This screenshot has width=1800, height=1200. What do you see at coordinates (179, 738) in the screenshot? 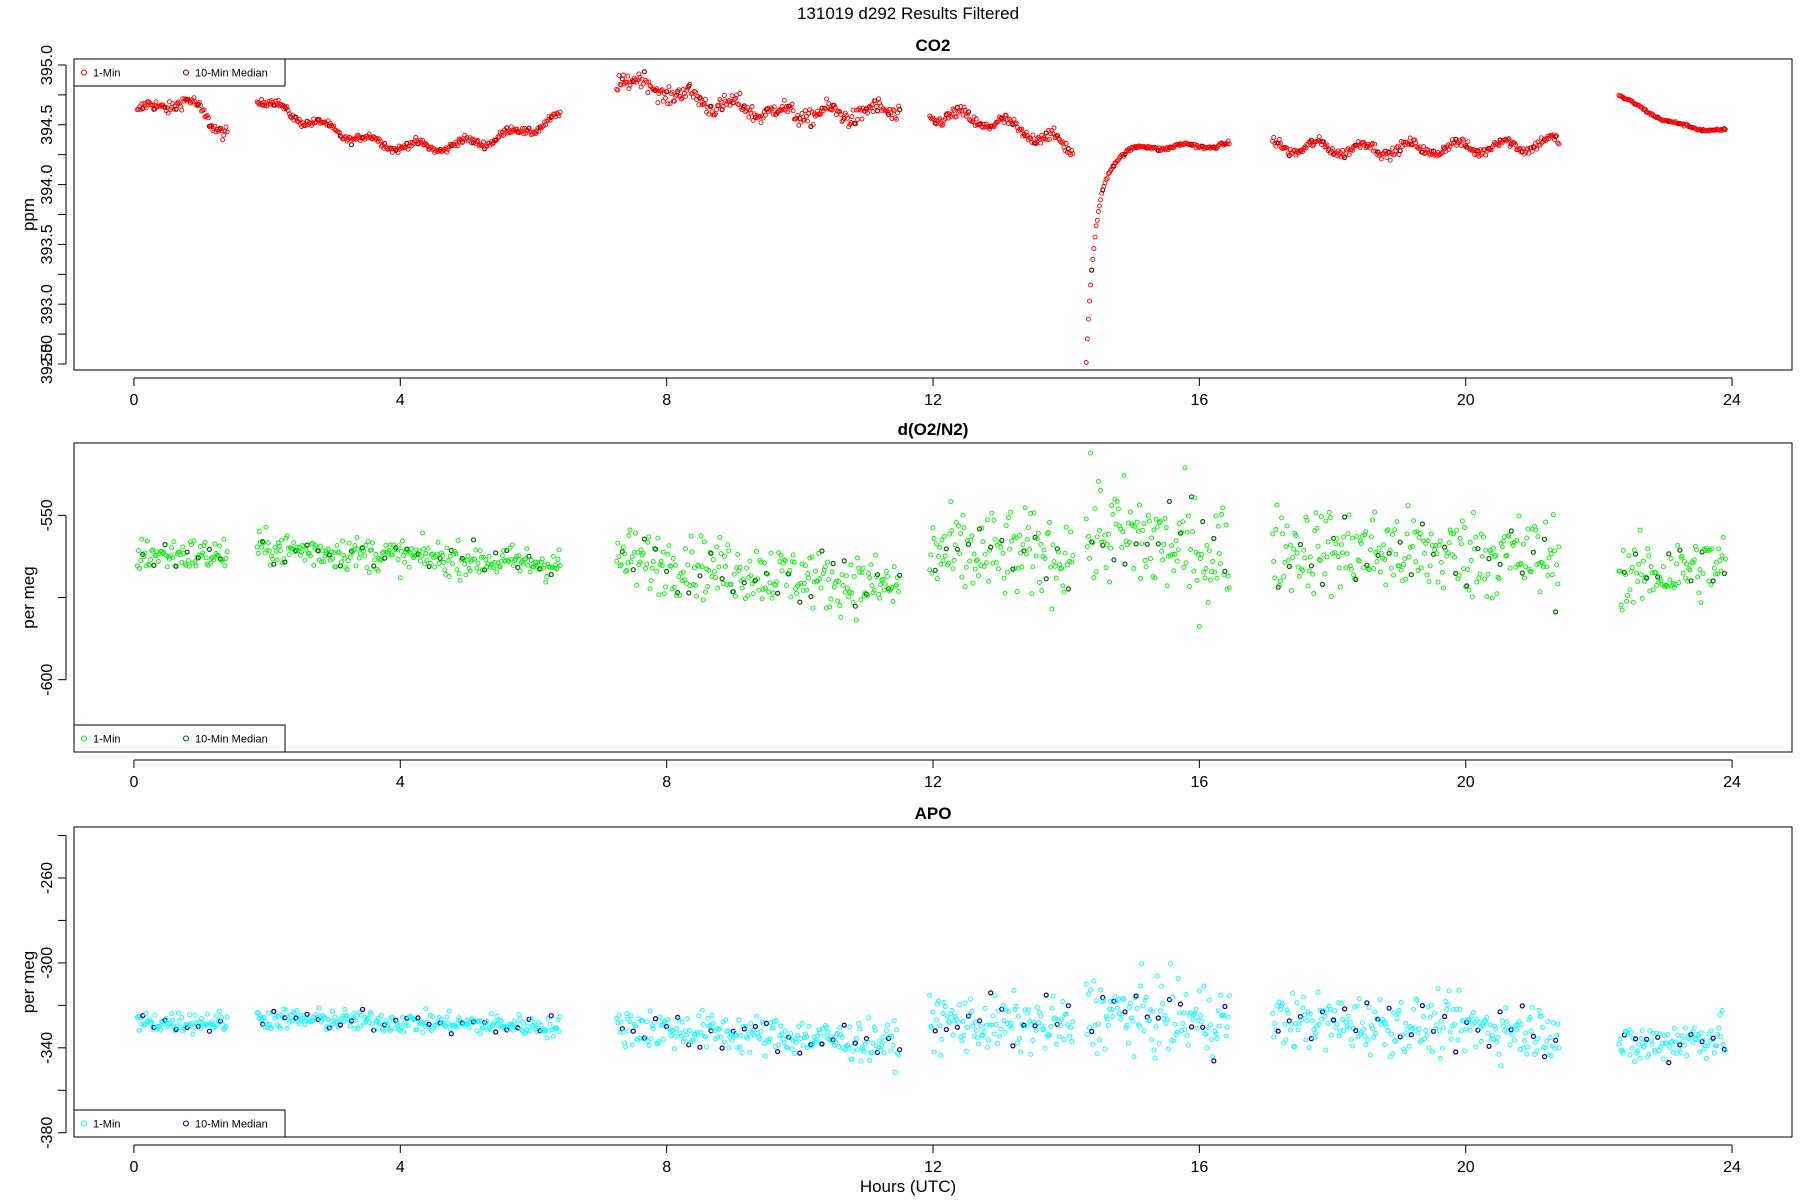
I see `legend-box` at bounding box center [179, 738].